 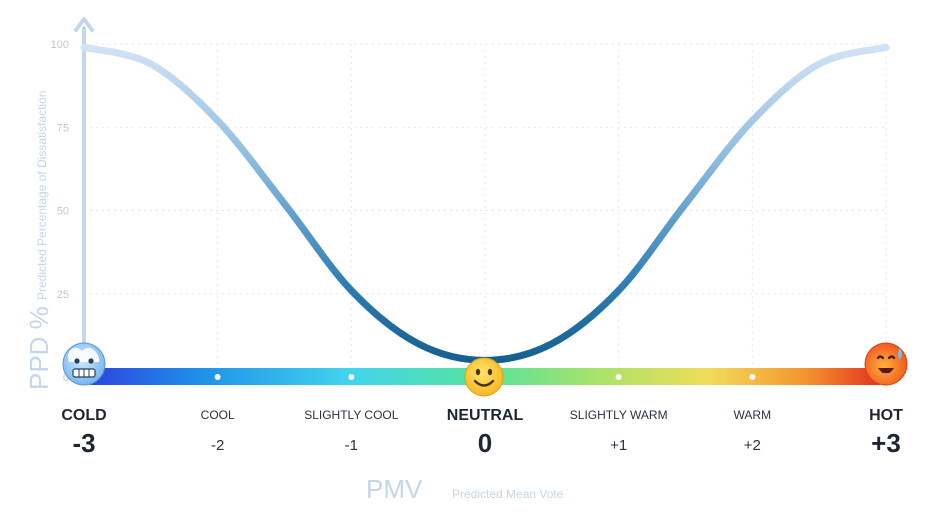 What do you see at coordinates (84, 364) in the screenshot?
I see `freezing-face-icon` at bounding box center [84, 364].